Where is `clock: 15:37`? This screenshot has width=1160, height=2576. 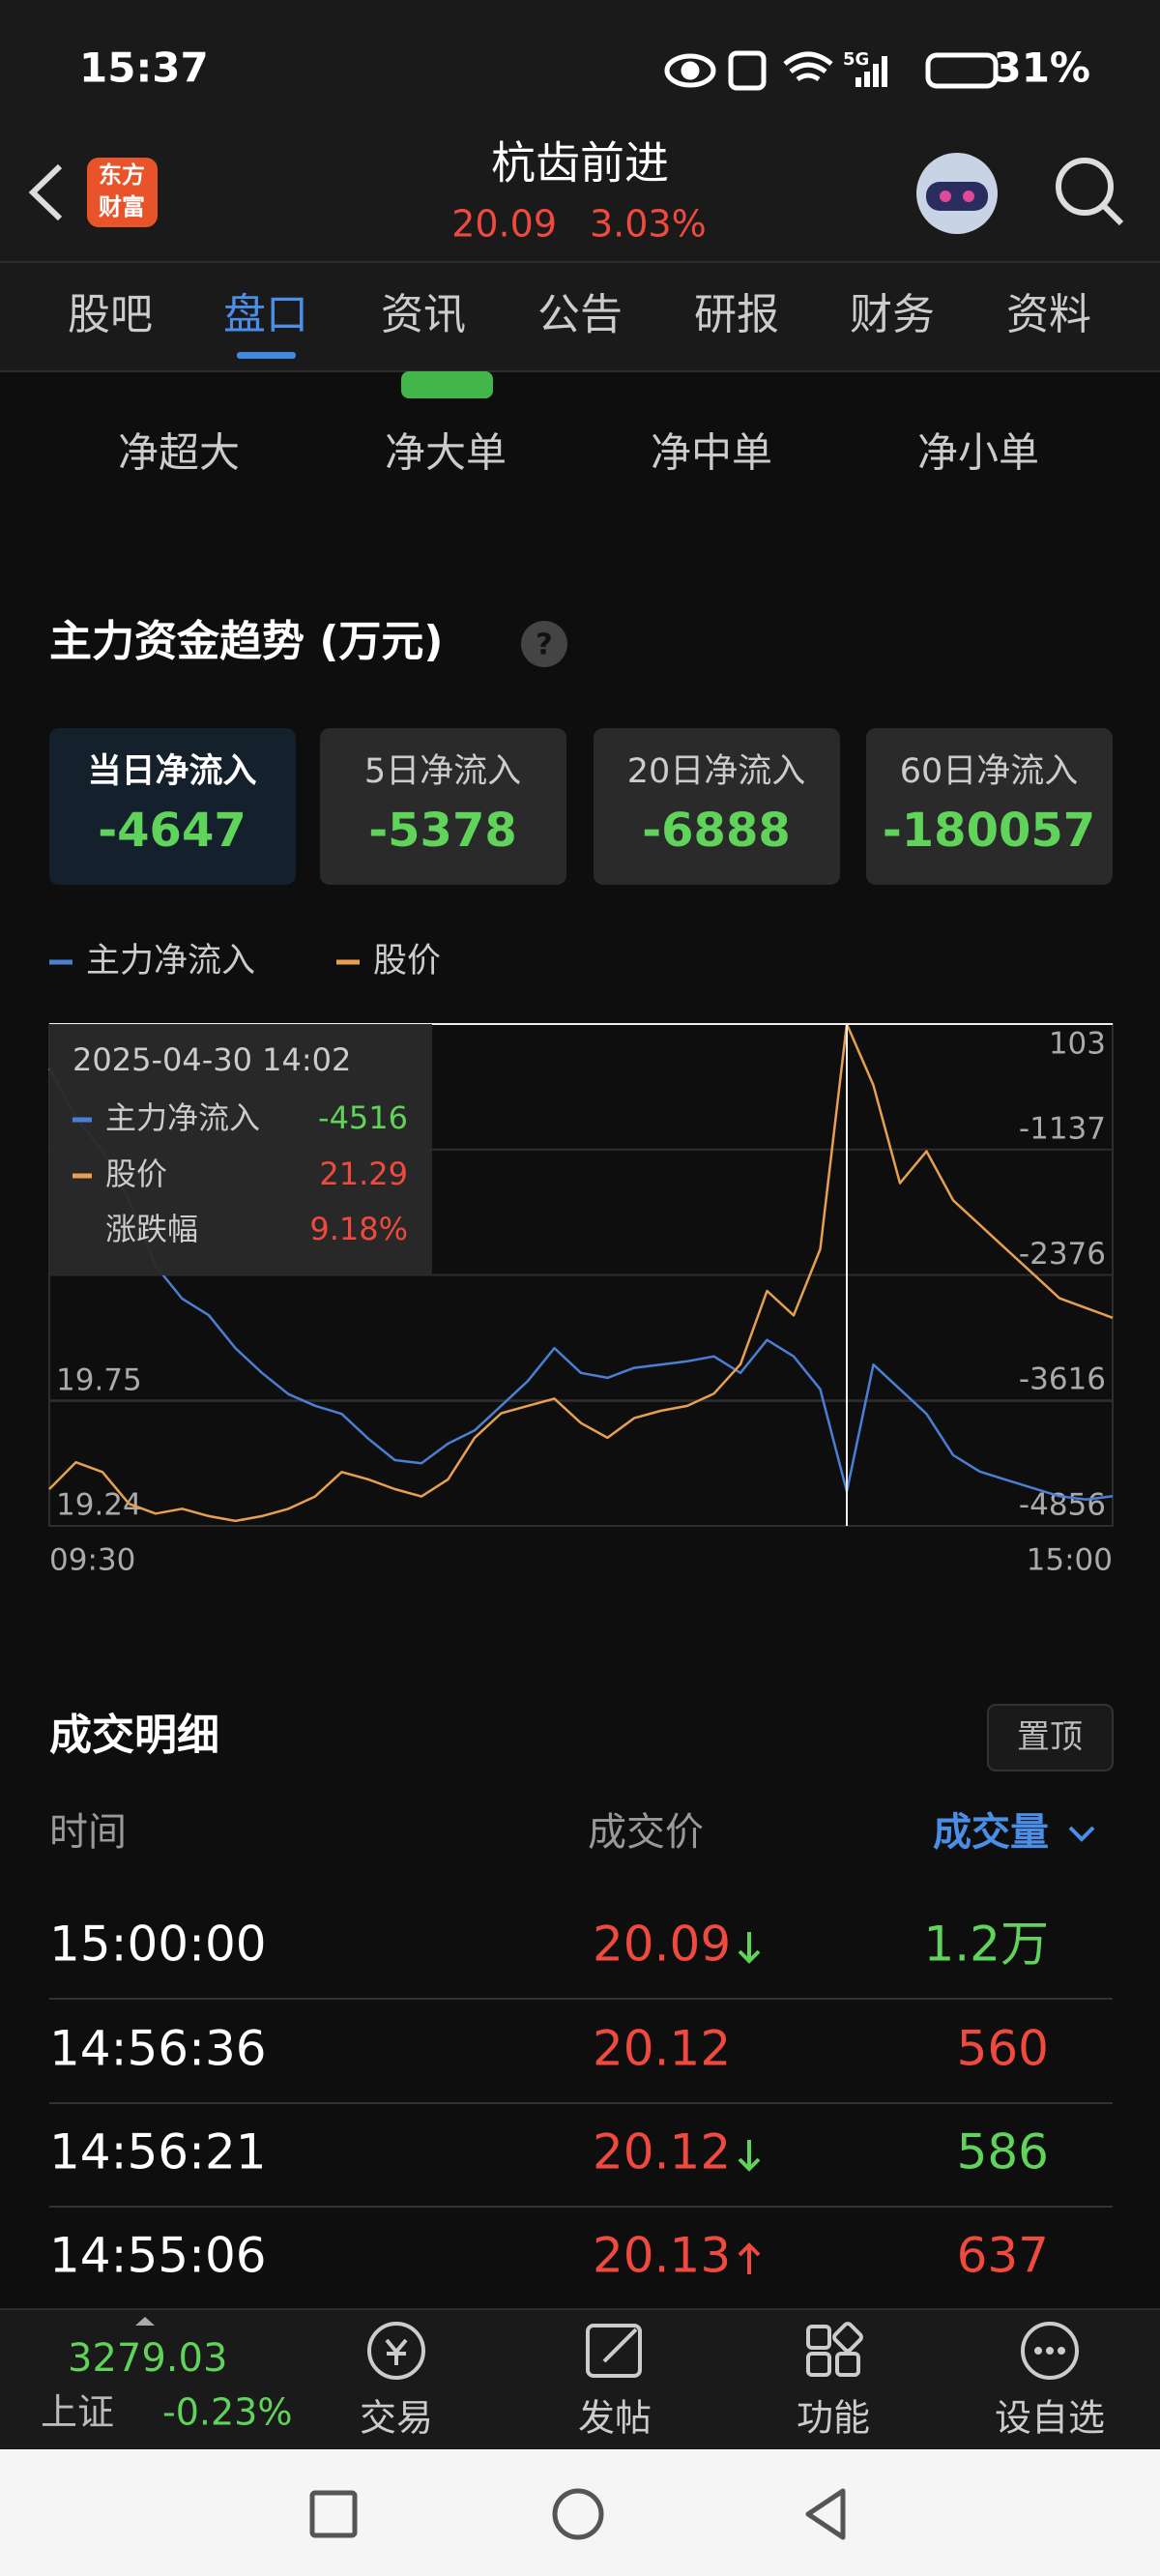
clock: 15:37 is located at coordinates (144, 68).